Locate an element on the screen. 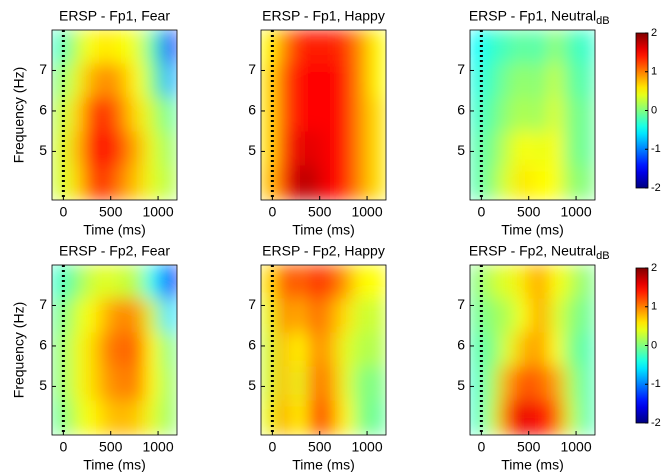 The width and height of the screenshot is (670, 472). y-tick-label: 7 is located at coordinates (252, 304).